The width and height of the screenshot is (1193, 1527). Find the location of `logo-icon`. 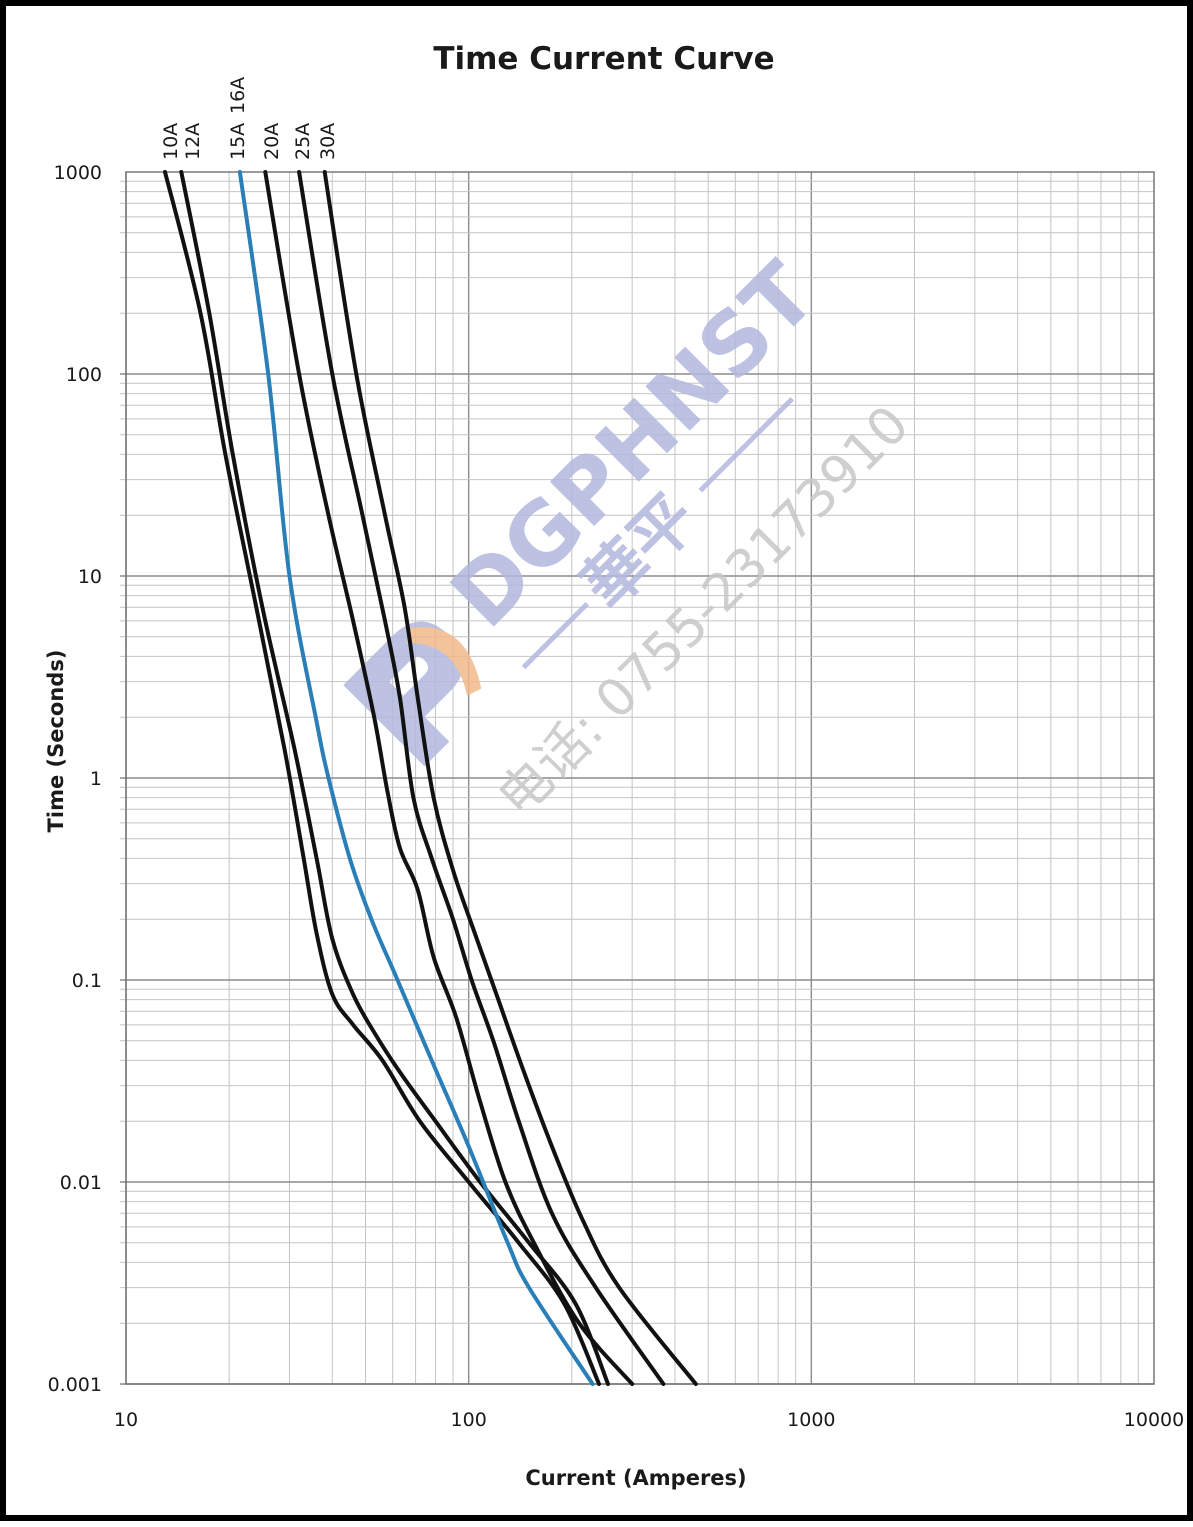

logo-icon is located at coordinates (412, 694).